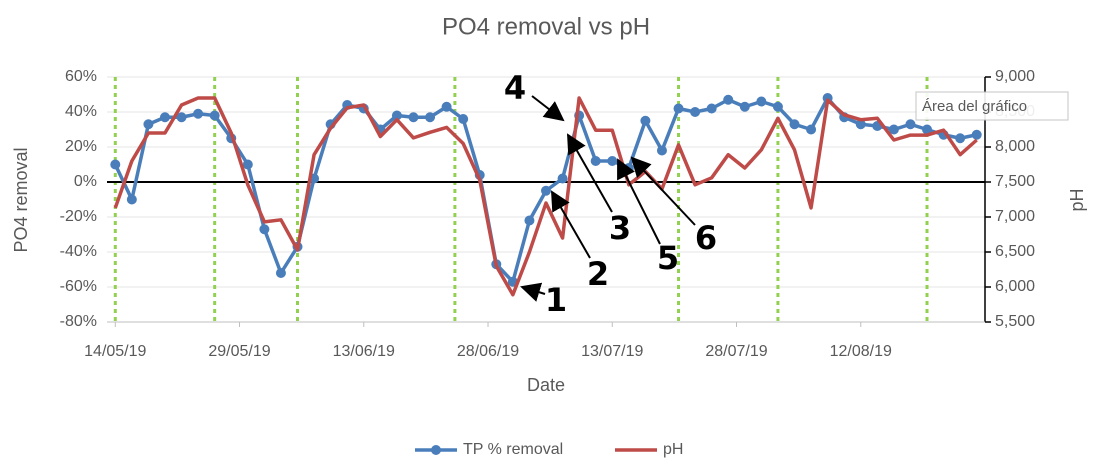 The height and width of the screenshot is (464, 1093). What do you see at coordinates (488, 351) in the screenshot?
I see `x-tick-label: 28/06/19` at bounding box center [488, 351].